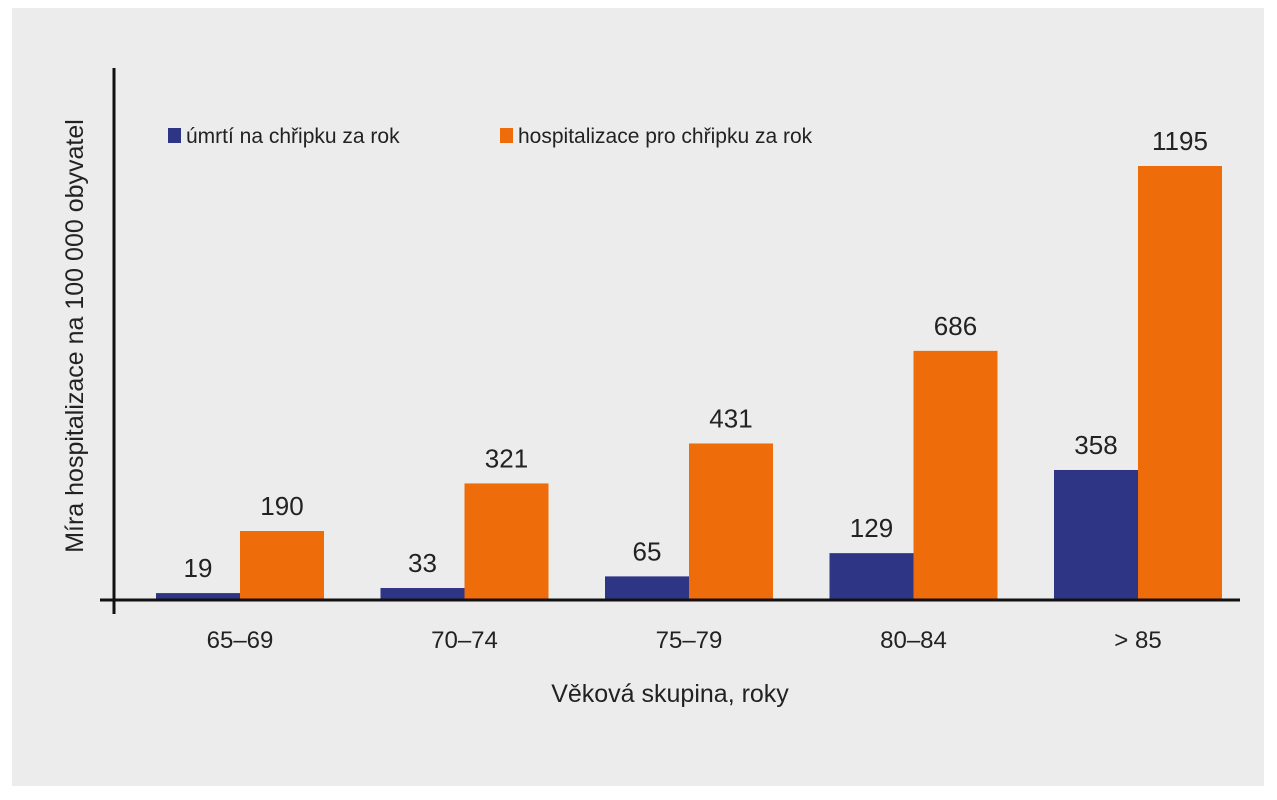 Image resolution: width=1277 pixels, height=800 pixels. Describe the element at coordinates (1137, 640) in the screenshot. I see `x-tick-label-85: > 85` at that location.